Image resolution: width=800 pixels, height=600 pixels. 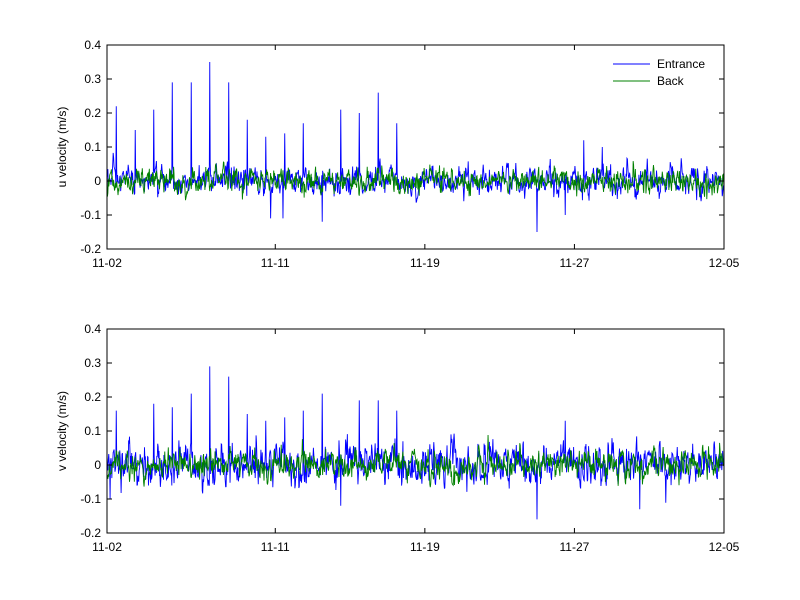 What do you see at coordinates (681, 64) in the screenshot?
I see `legend-label-entrance: Entrance` at bounding box center [681, 64].